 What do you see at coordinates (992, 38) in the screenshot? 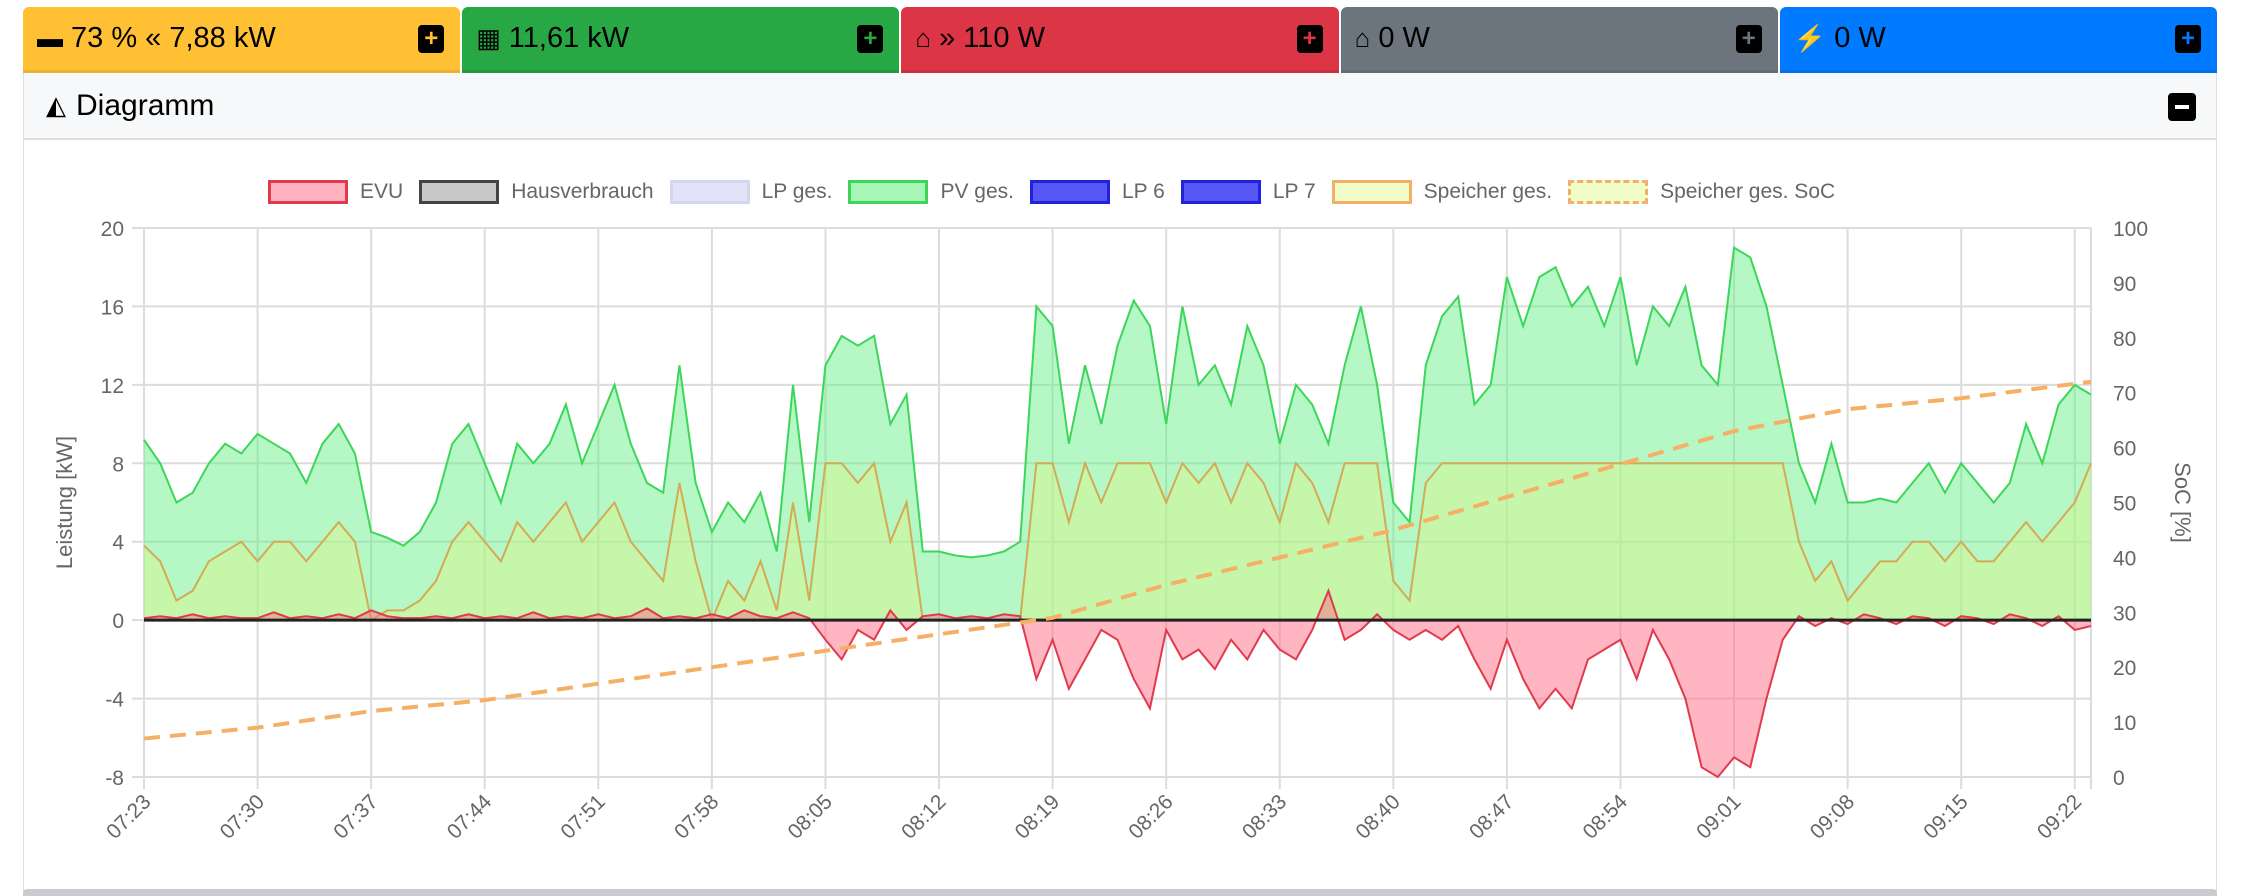
I see `grid-label: » 110 W` at bounding box center [992, 38].